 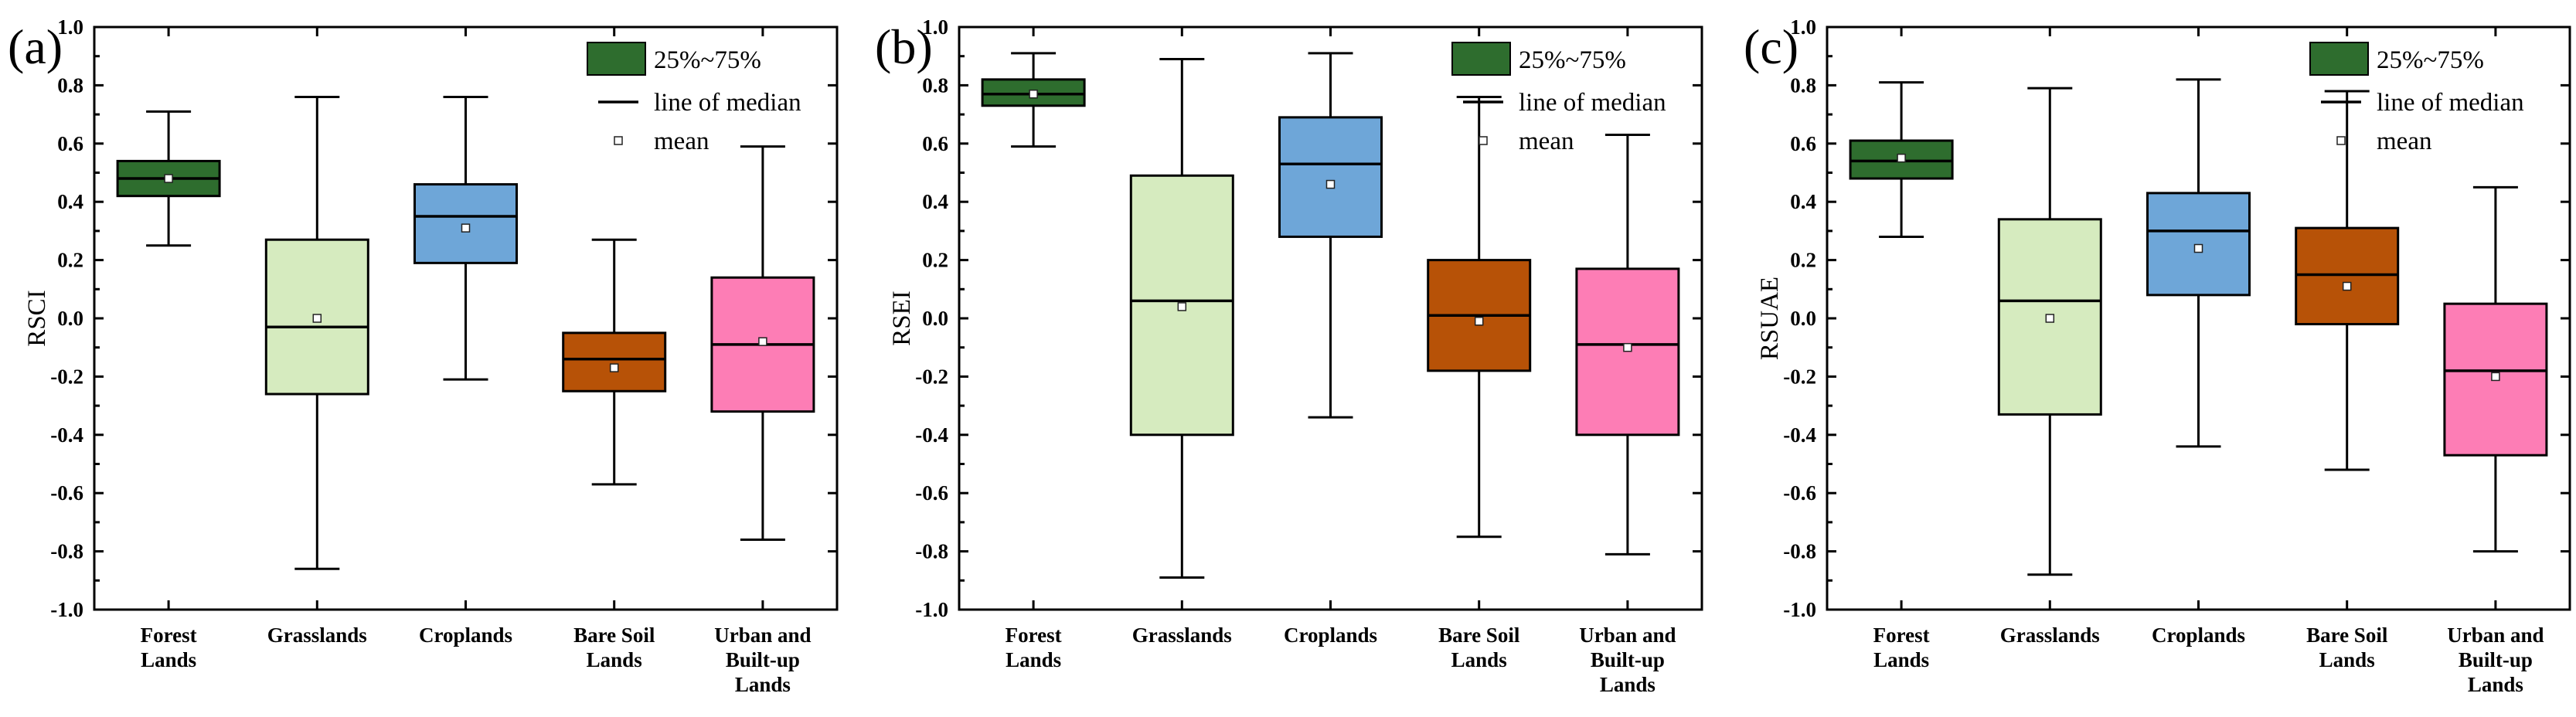 I want to click on panel-label: (b), so click(x=904, y=47).